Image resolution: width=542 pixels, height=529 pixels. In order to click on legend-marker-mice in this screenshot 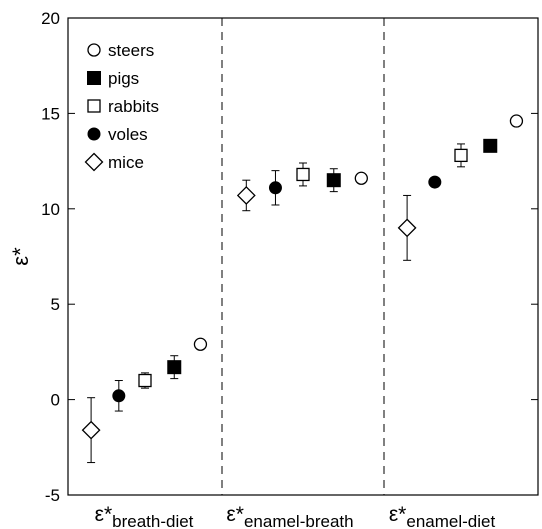, I will do `click(94, 162)`.